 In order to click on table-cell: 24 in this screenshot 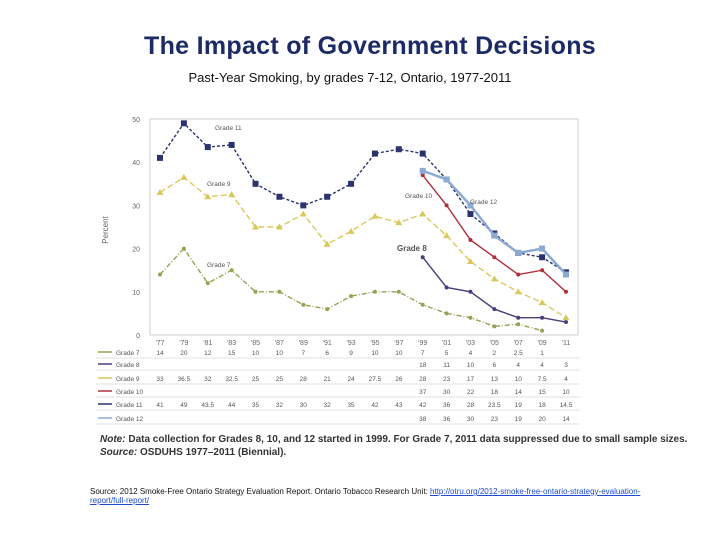, I will do `click(351, 379)`.